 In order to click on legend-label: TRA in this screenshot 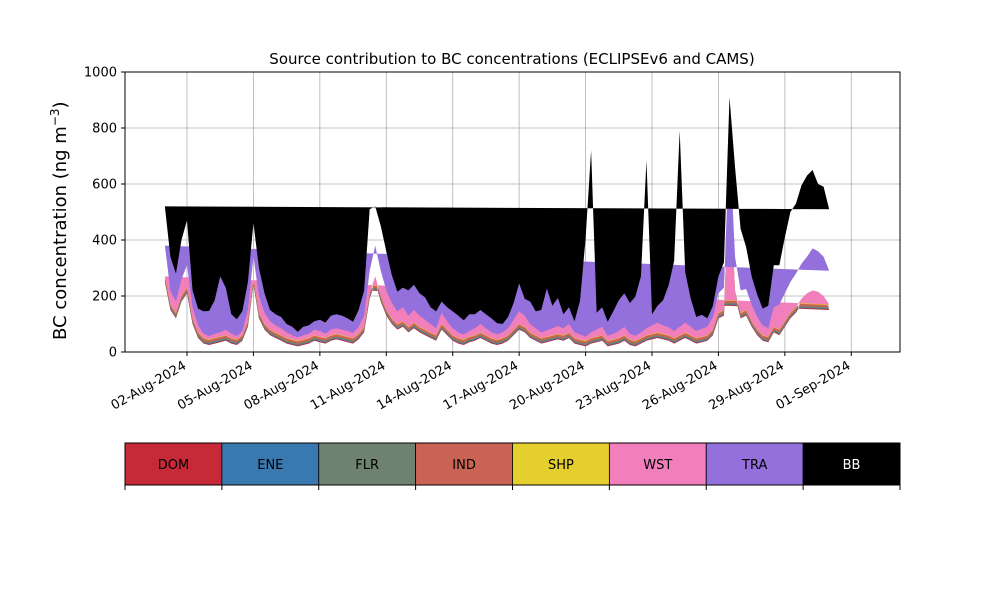, I will do `click(754, 465)`.